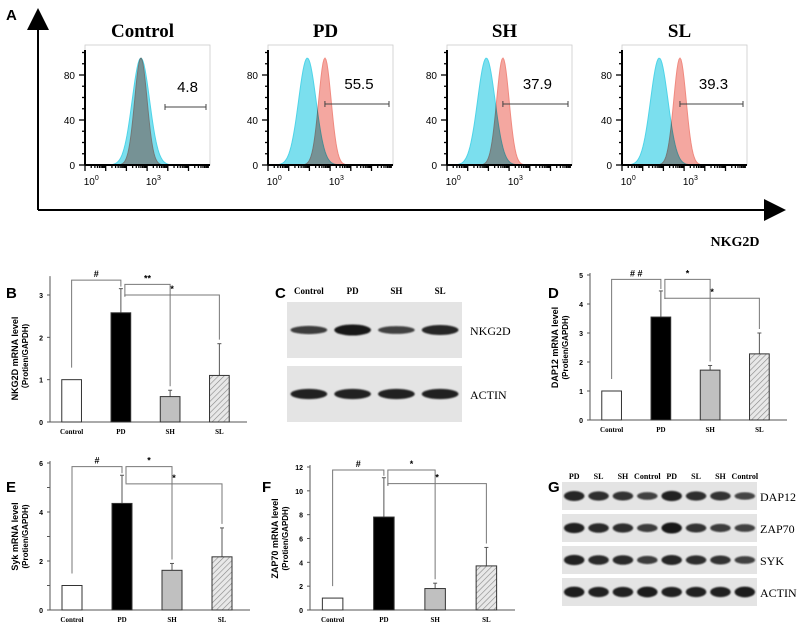  What do you see at coordinates (325, 31) in the screenshot?
I see `flow-panel-title: PD` at bounding box center [325, 31].